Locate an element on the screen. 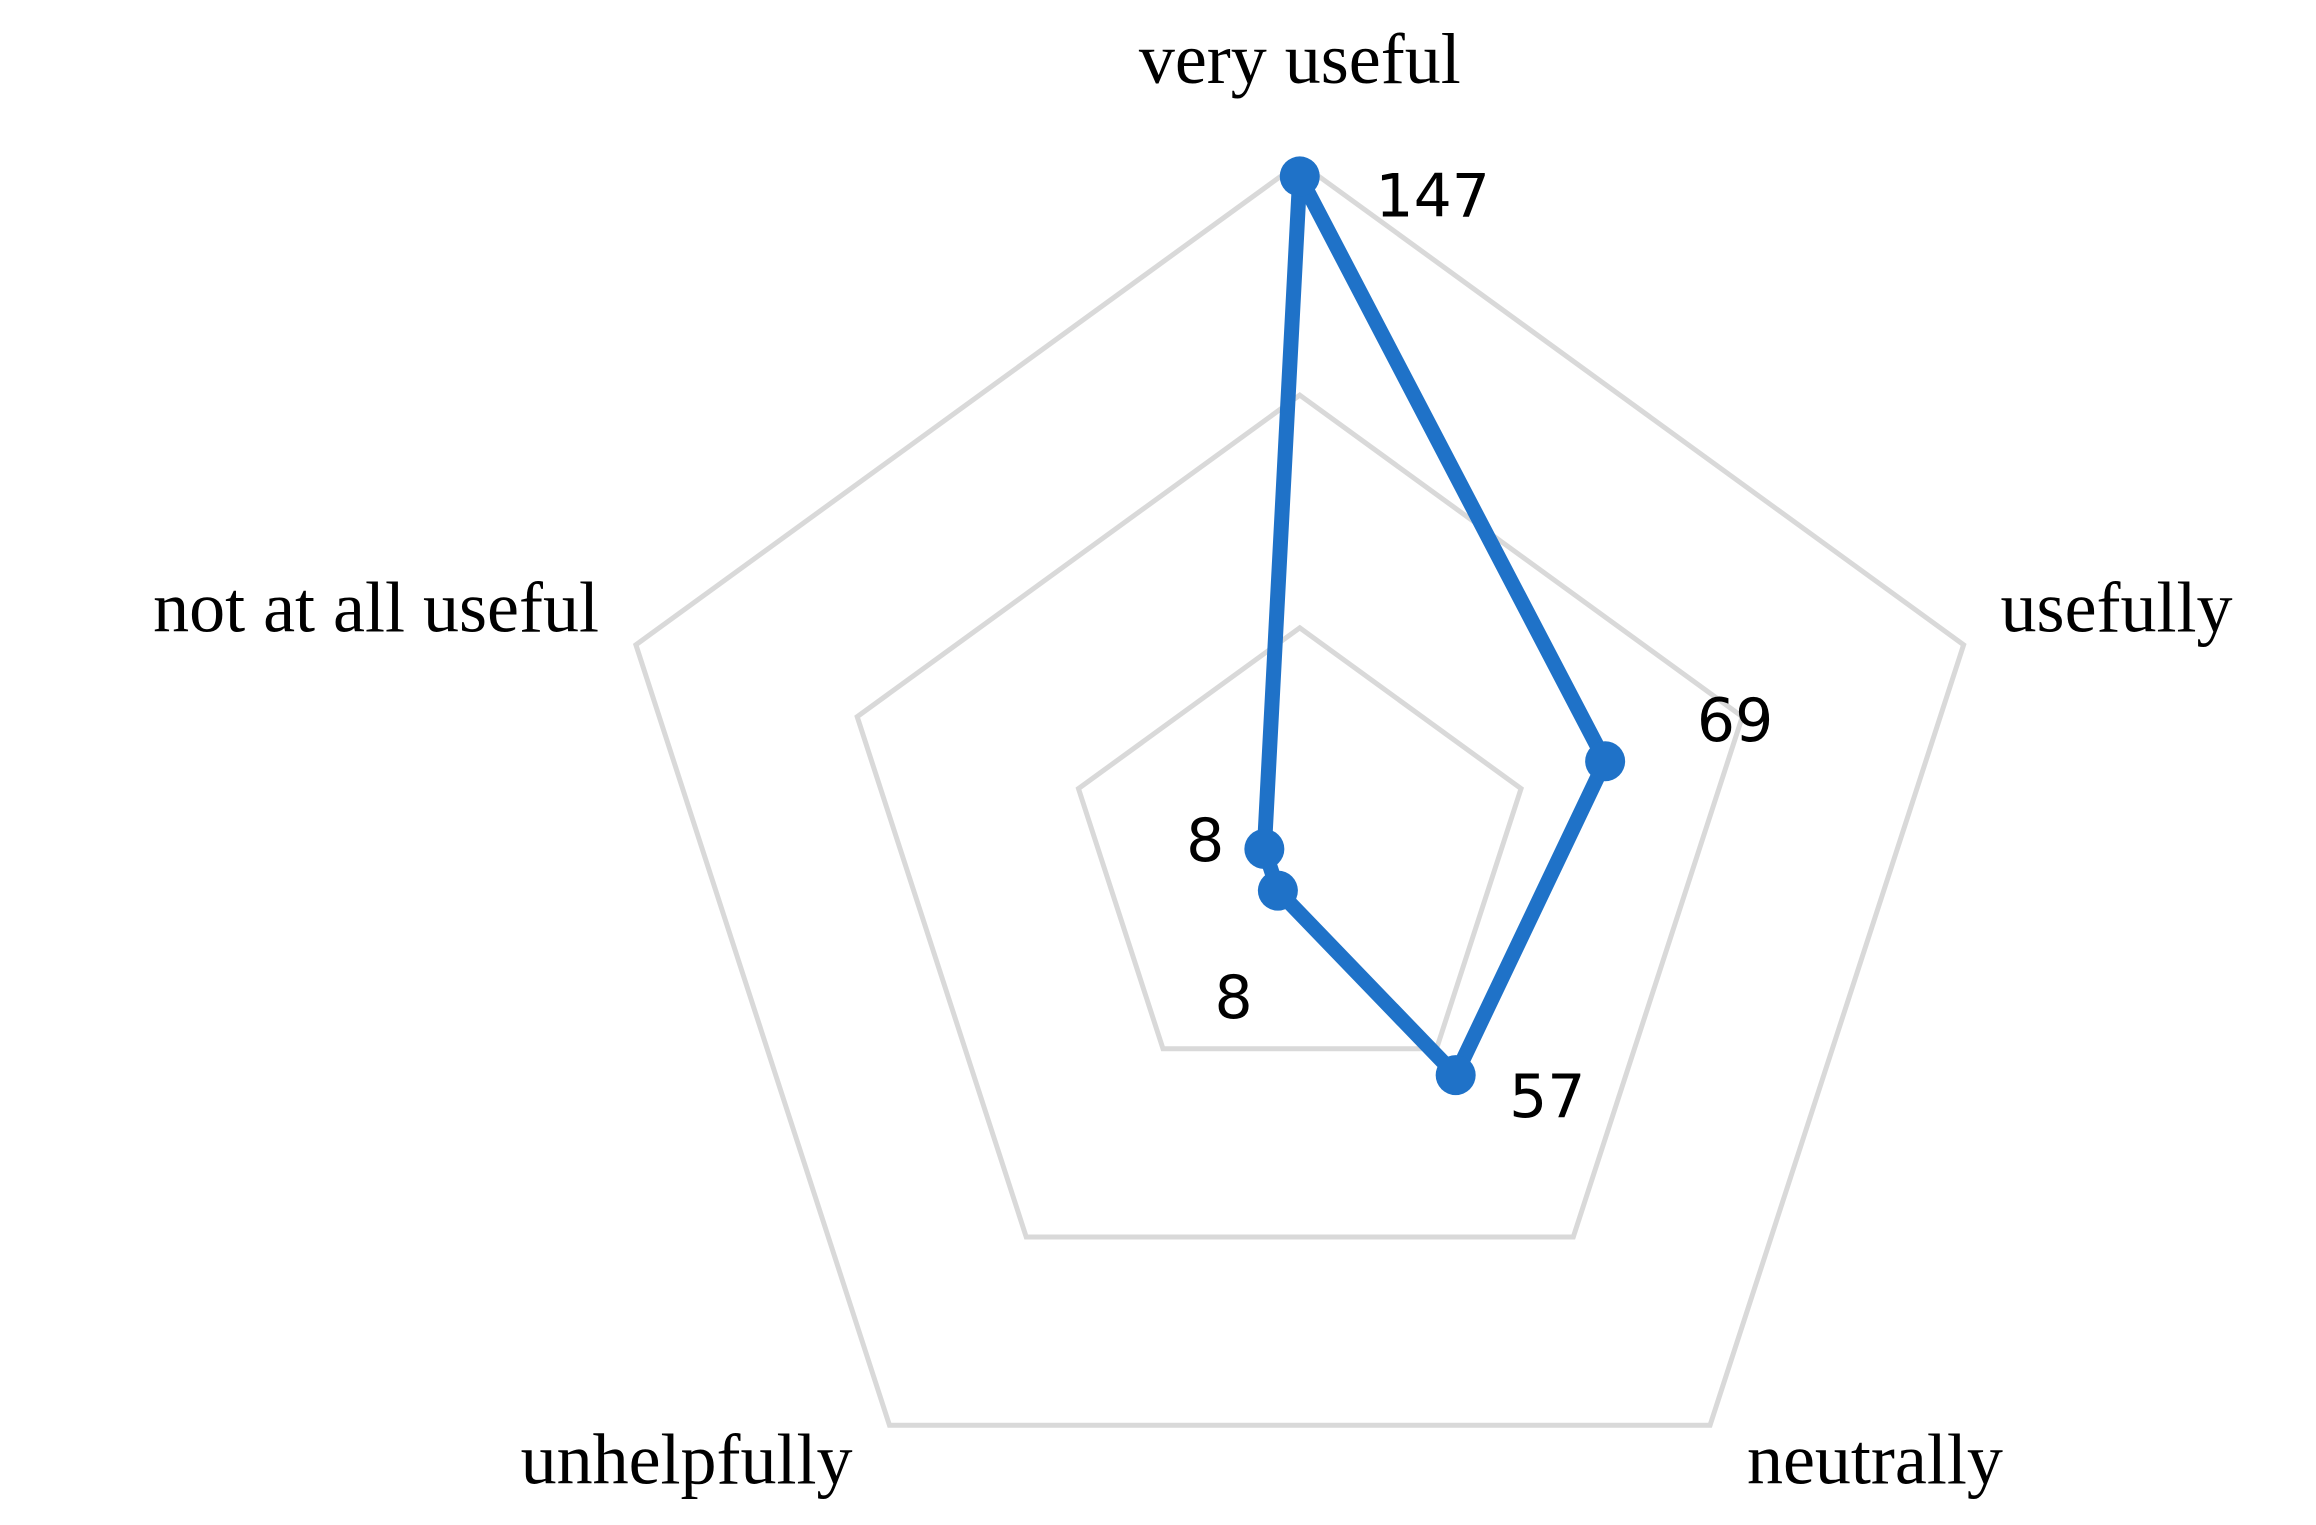  data-label: 147 is located at coordinates (1432, 197).